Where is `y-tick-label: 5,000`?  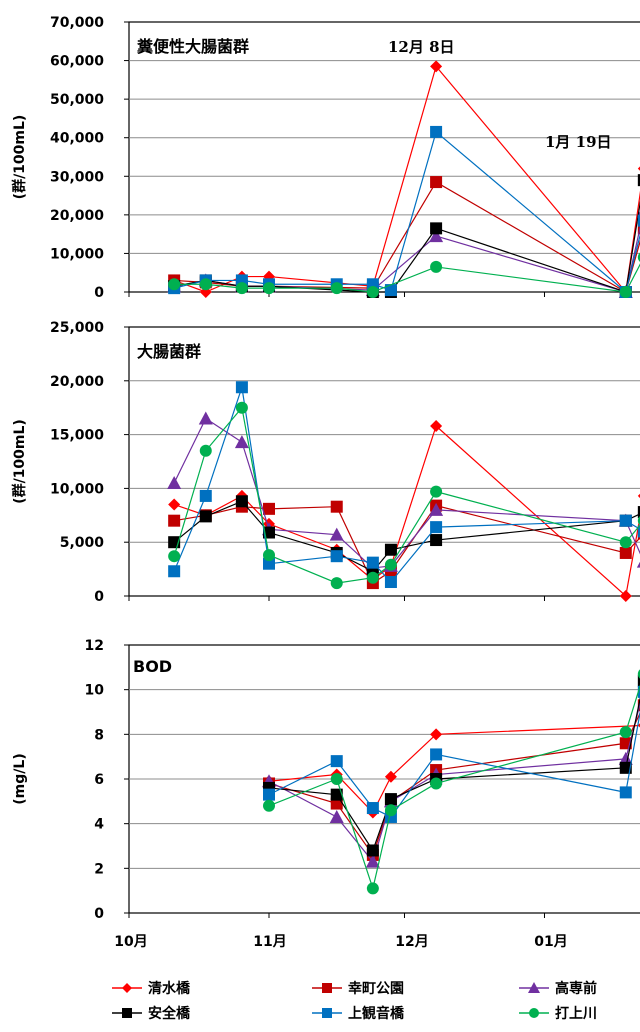
y-tick-label: 5,000 is located at coordinates (82, 543).